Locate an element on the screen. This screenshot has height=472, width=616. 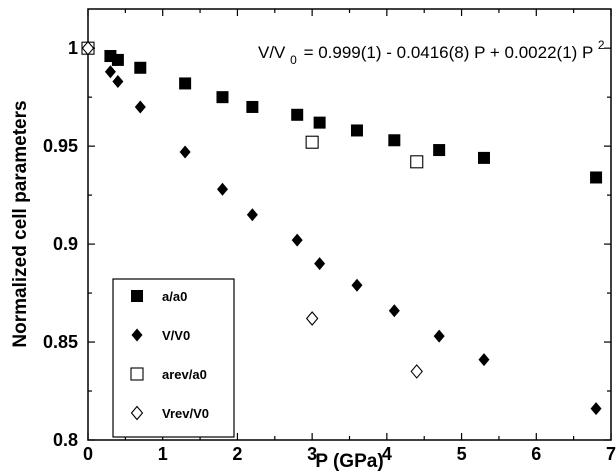
x-tick-label: 0 is located at coordinates (88, 454).